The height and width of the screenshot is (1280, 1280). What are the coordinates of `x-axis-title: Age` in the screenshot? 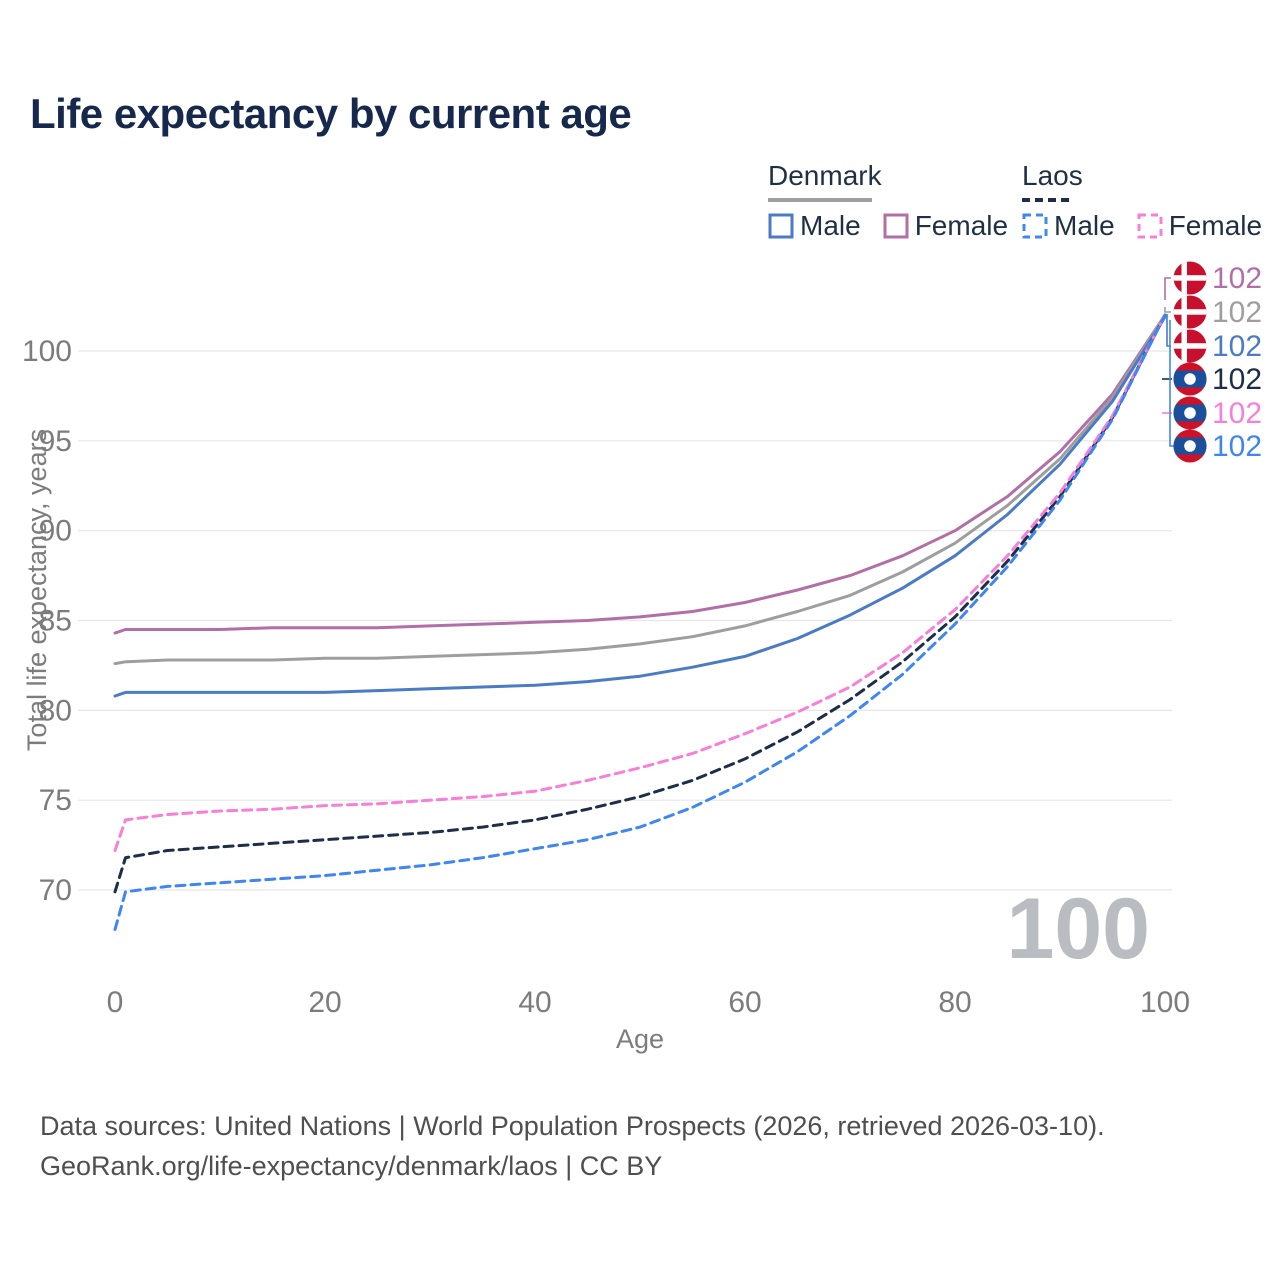 It's located at (640, 1039).